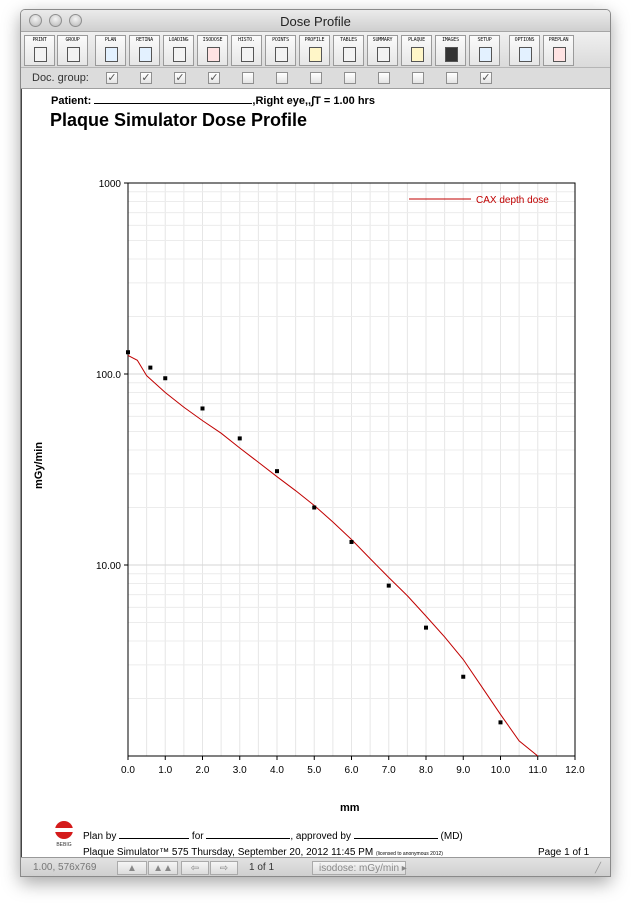 This screenshot has width=631, height=904. I want to click on zoom-out-button: ▲, so click(132, 868).